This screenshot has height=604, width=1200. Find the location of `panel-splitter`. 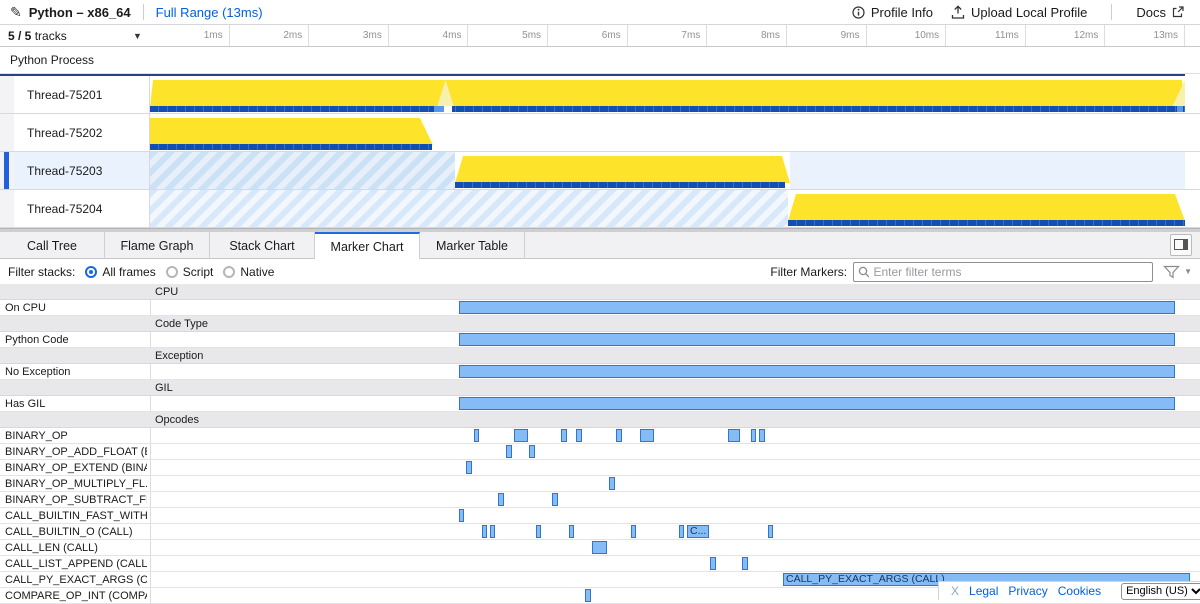

panel-splitter is located at coordinates (600, 230).